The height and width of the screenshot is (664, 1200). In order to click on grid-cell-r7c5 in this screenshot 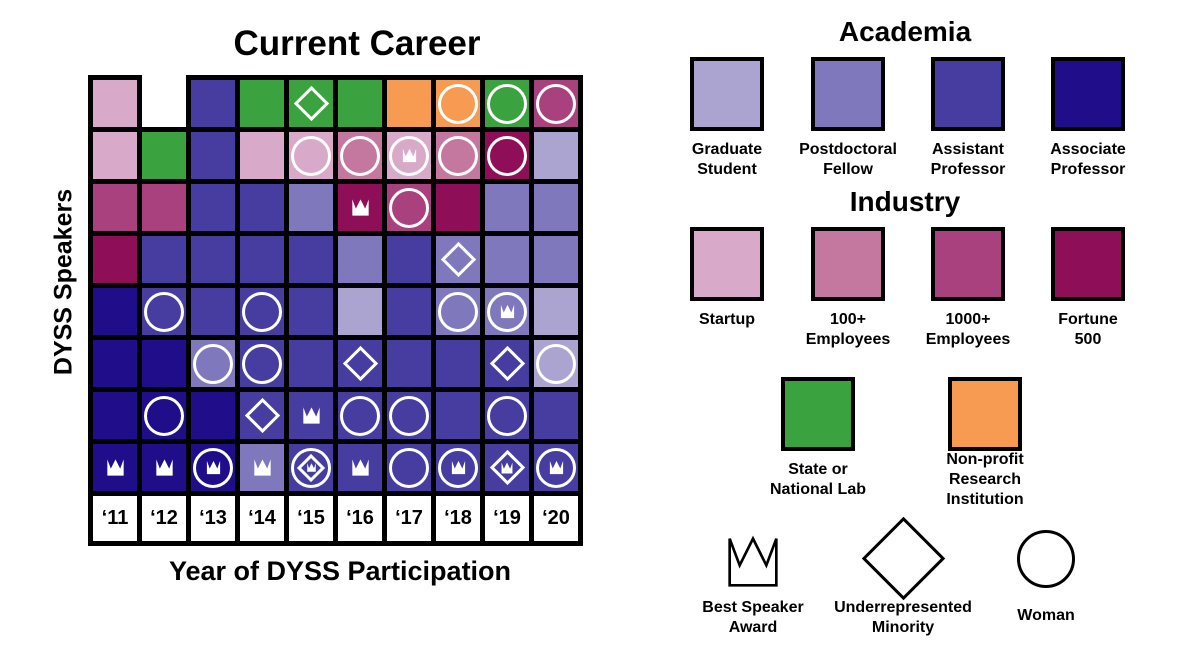, I will do `click(311, 415)`.